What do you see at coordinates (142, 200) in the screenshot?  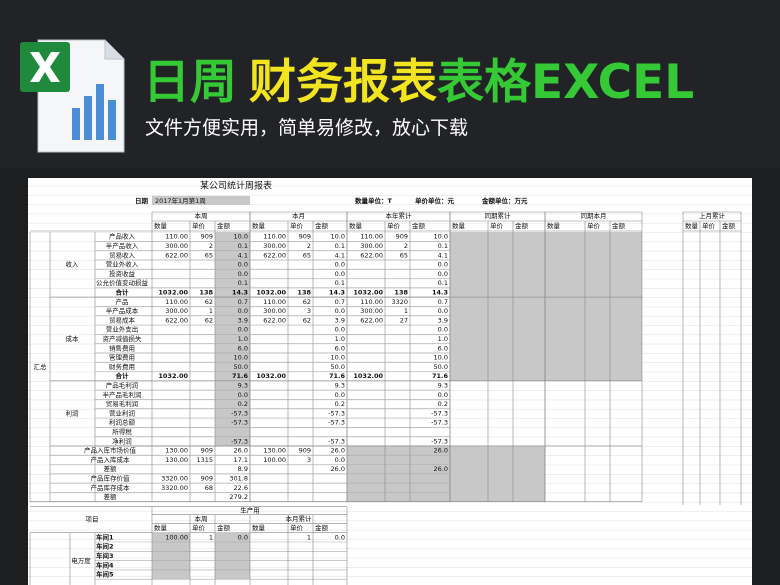 I see `date-label: 日期` at bounding box center [142, 200].